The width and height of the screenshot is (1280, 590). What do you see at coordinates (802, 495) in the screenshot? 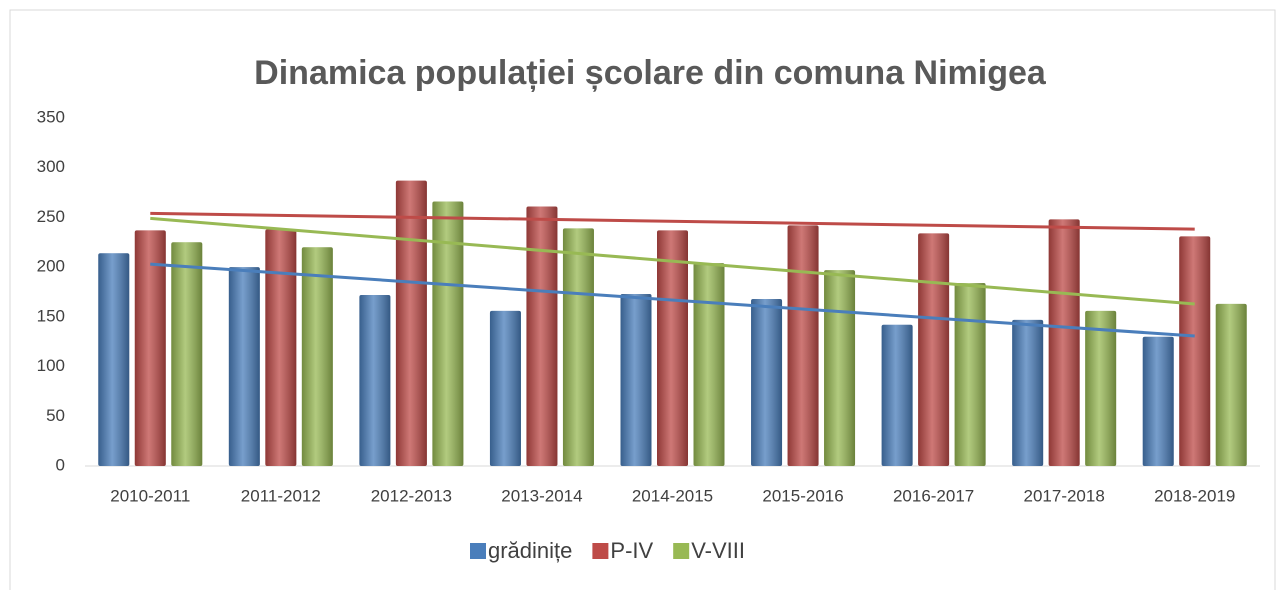
I see `x-tick-label: 2015-2016` at bounding box center [802, 495].